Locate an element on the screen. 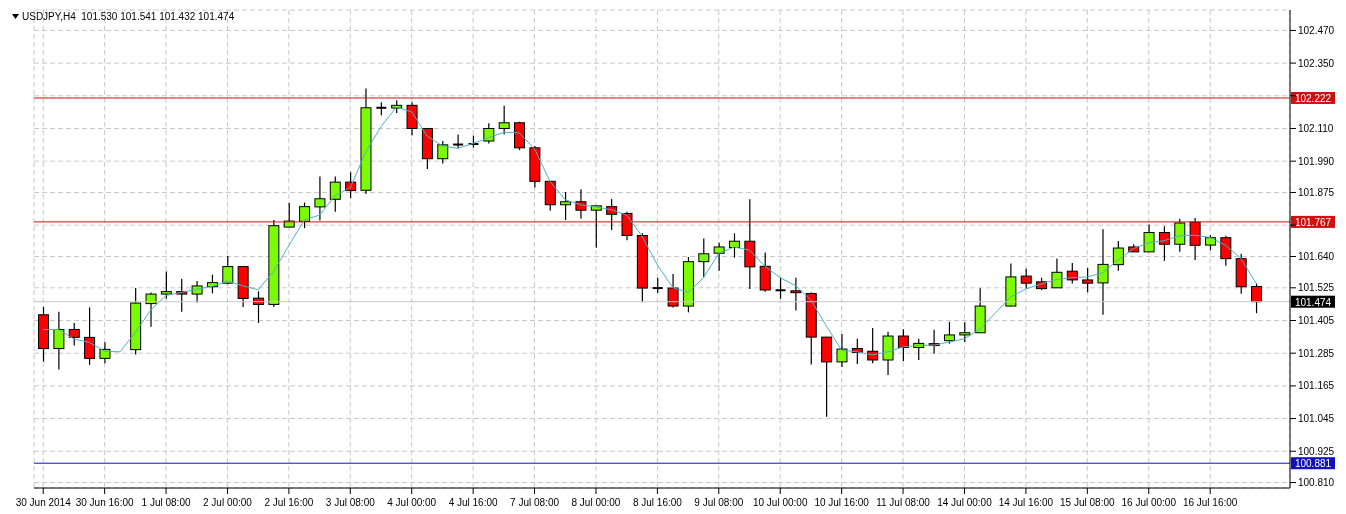 This screenshot has height=514, width=1346. x-tick-label: 14 Jul 00:00 is located at coordinates (965, 502).